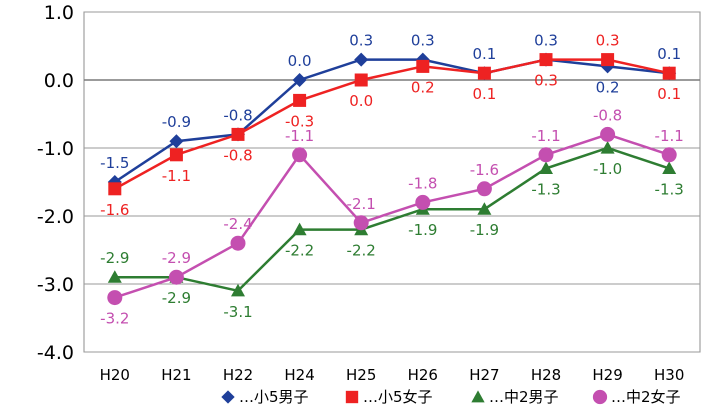 This screenshot has height=414, width=708. What do you see at coordinates (55, 353) in the screenshot?
I see `y-tick-label: -4.0` at bounding box center [55, 353].